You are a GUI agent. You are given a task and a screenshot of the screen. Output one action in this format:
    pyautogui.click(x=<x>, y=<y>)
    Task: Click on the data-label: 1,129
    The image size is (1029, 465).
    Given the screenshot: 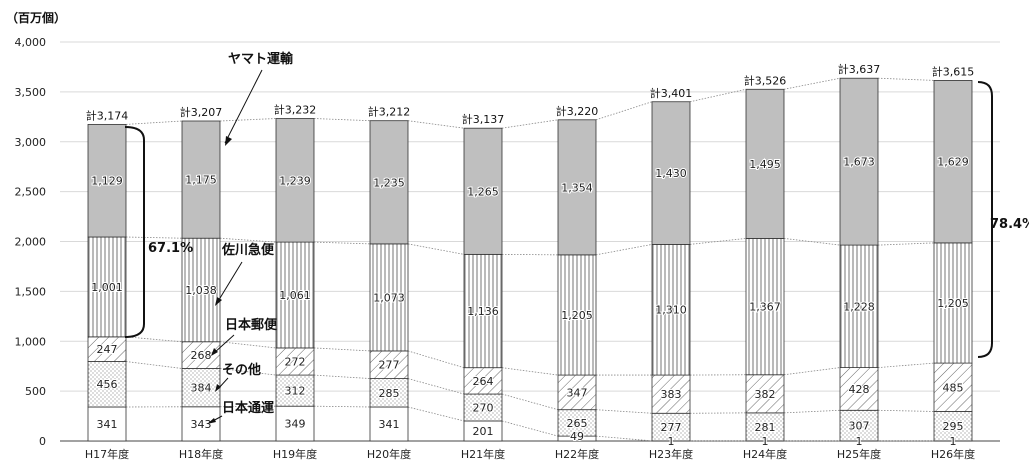 What is the action you would take?
    pyautogui.click(x=107, y=181)
    